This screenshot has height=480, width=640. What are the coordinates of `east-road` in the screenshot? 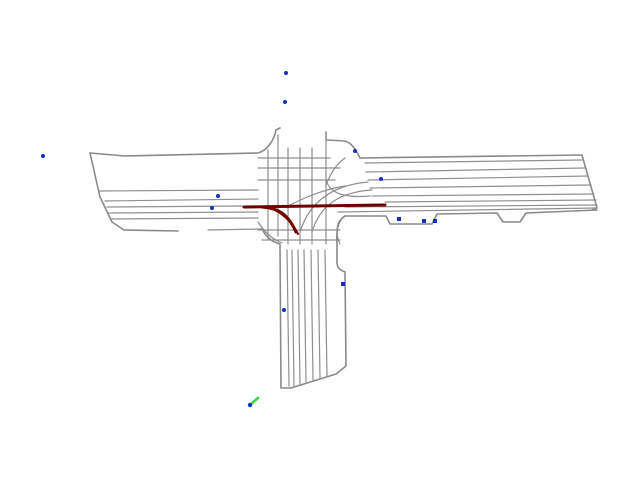 It's located at (467, 189).